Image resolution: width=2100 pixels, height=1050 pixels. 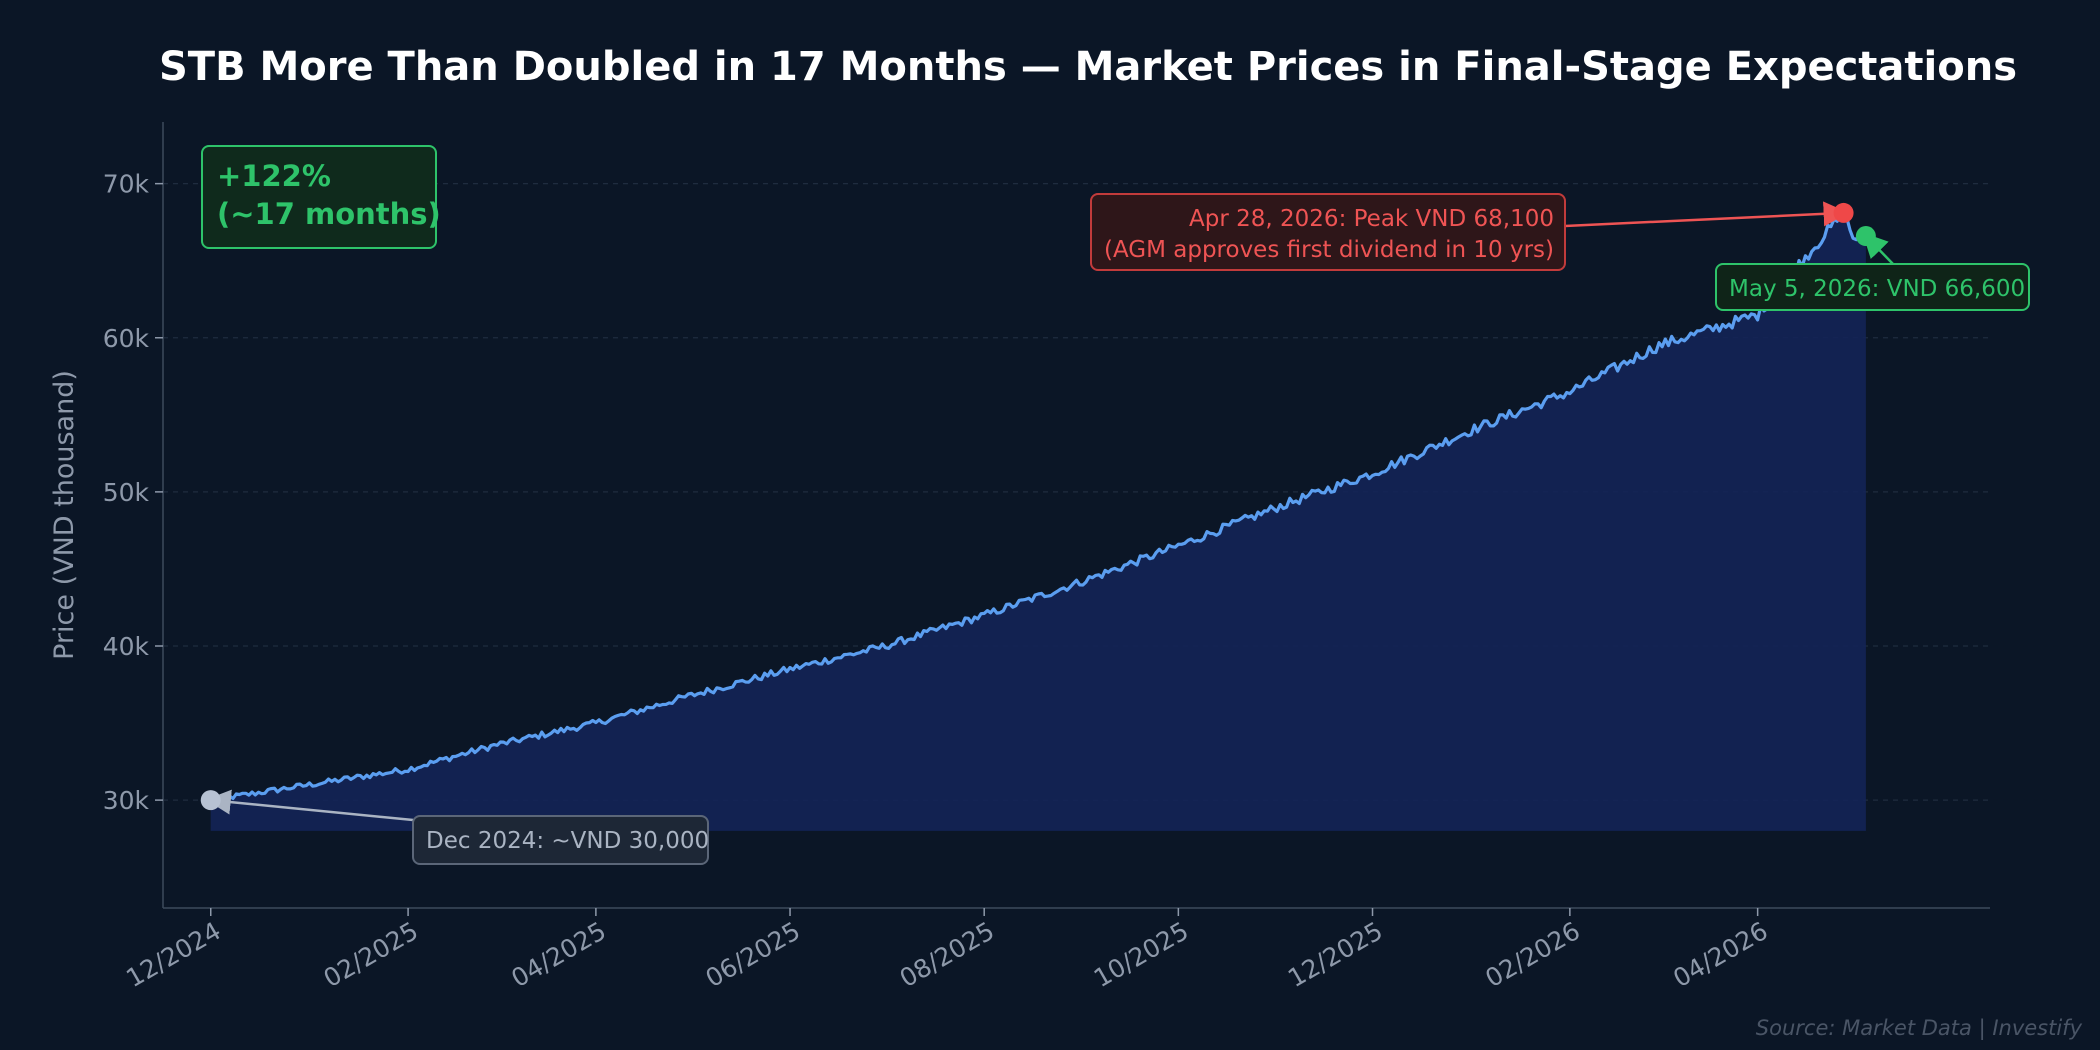 I want to click on y-tick-label: 70k, so click(x=126, y=184).